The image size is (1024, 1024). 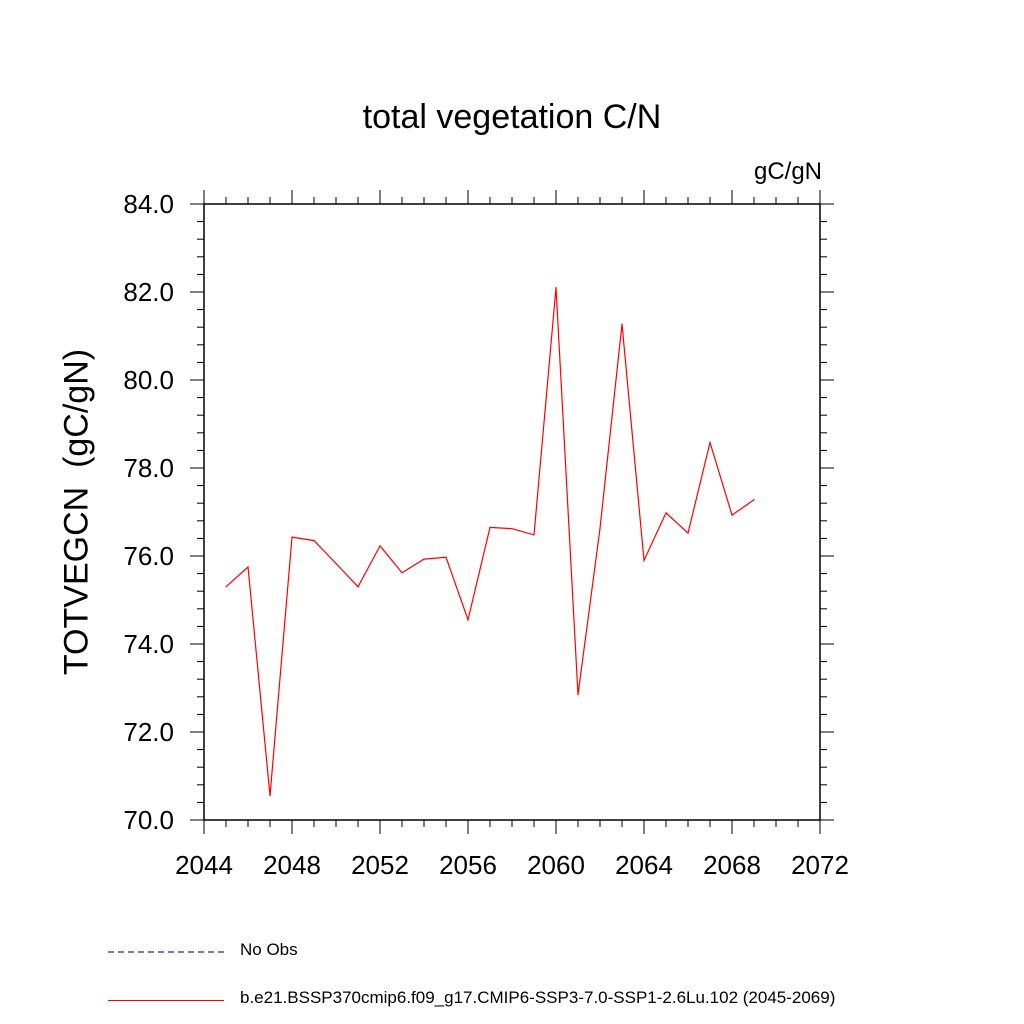 What do you see at coordinates (787, 171) in the screenshot?
I see `units-label: gC/gN` at bounding box center [787, 171].